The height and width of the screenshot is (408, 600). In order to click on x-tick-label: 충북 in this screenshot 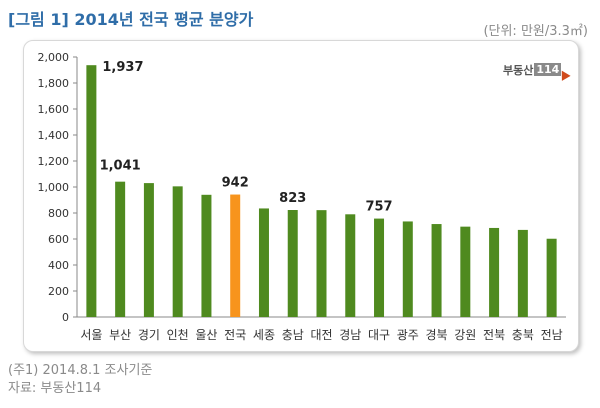, I will do `click(523, 335)`.